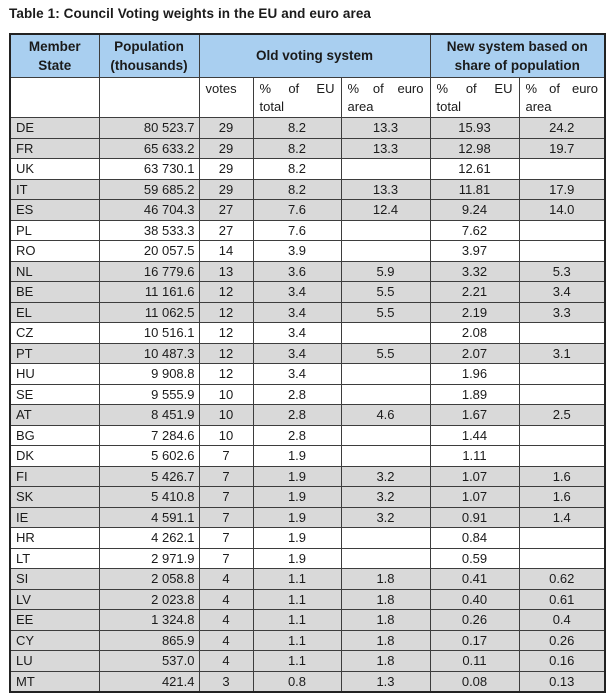  I want to click on header-new-pct-euro: % of euro area, so click(562, 97).